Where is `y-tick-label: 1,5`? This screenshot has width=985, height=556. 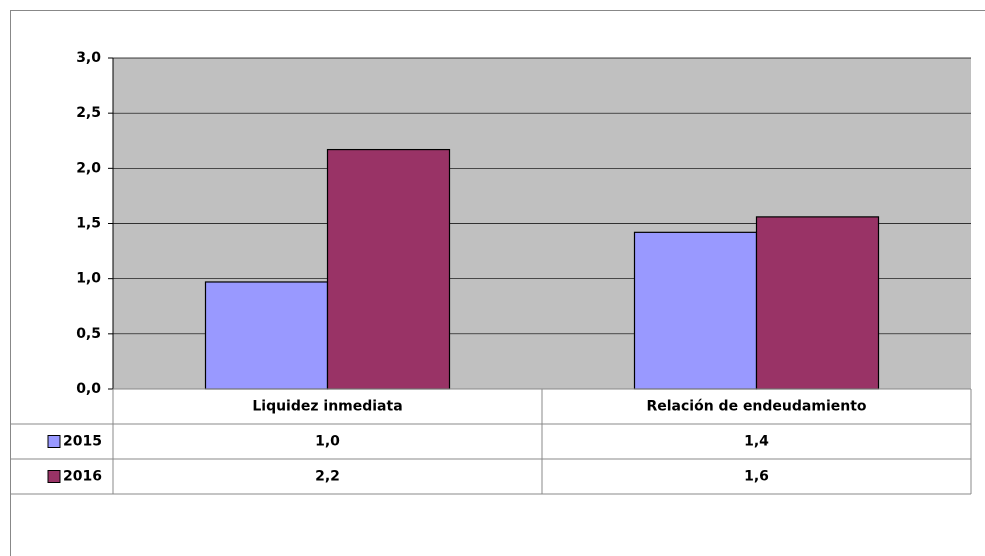
y-tick-label: 1,5 is located at coordinates (88, 224).